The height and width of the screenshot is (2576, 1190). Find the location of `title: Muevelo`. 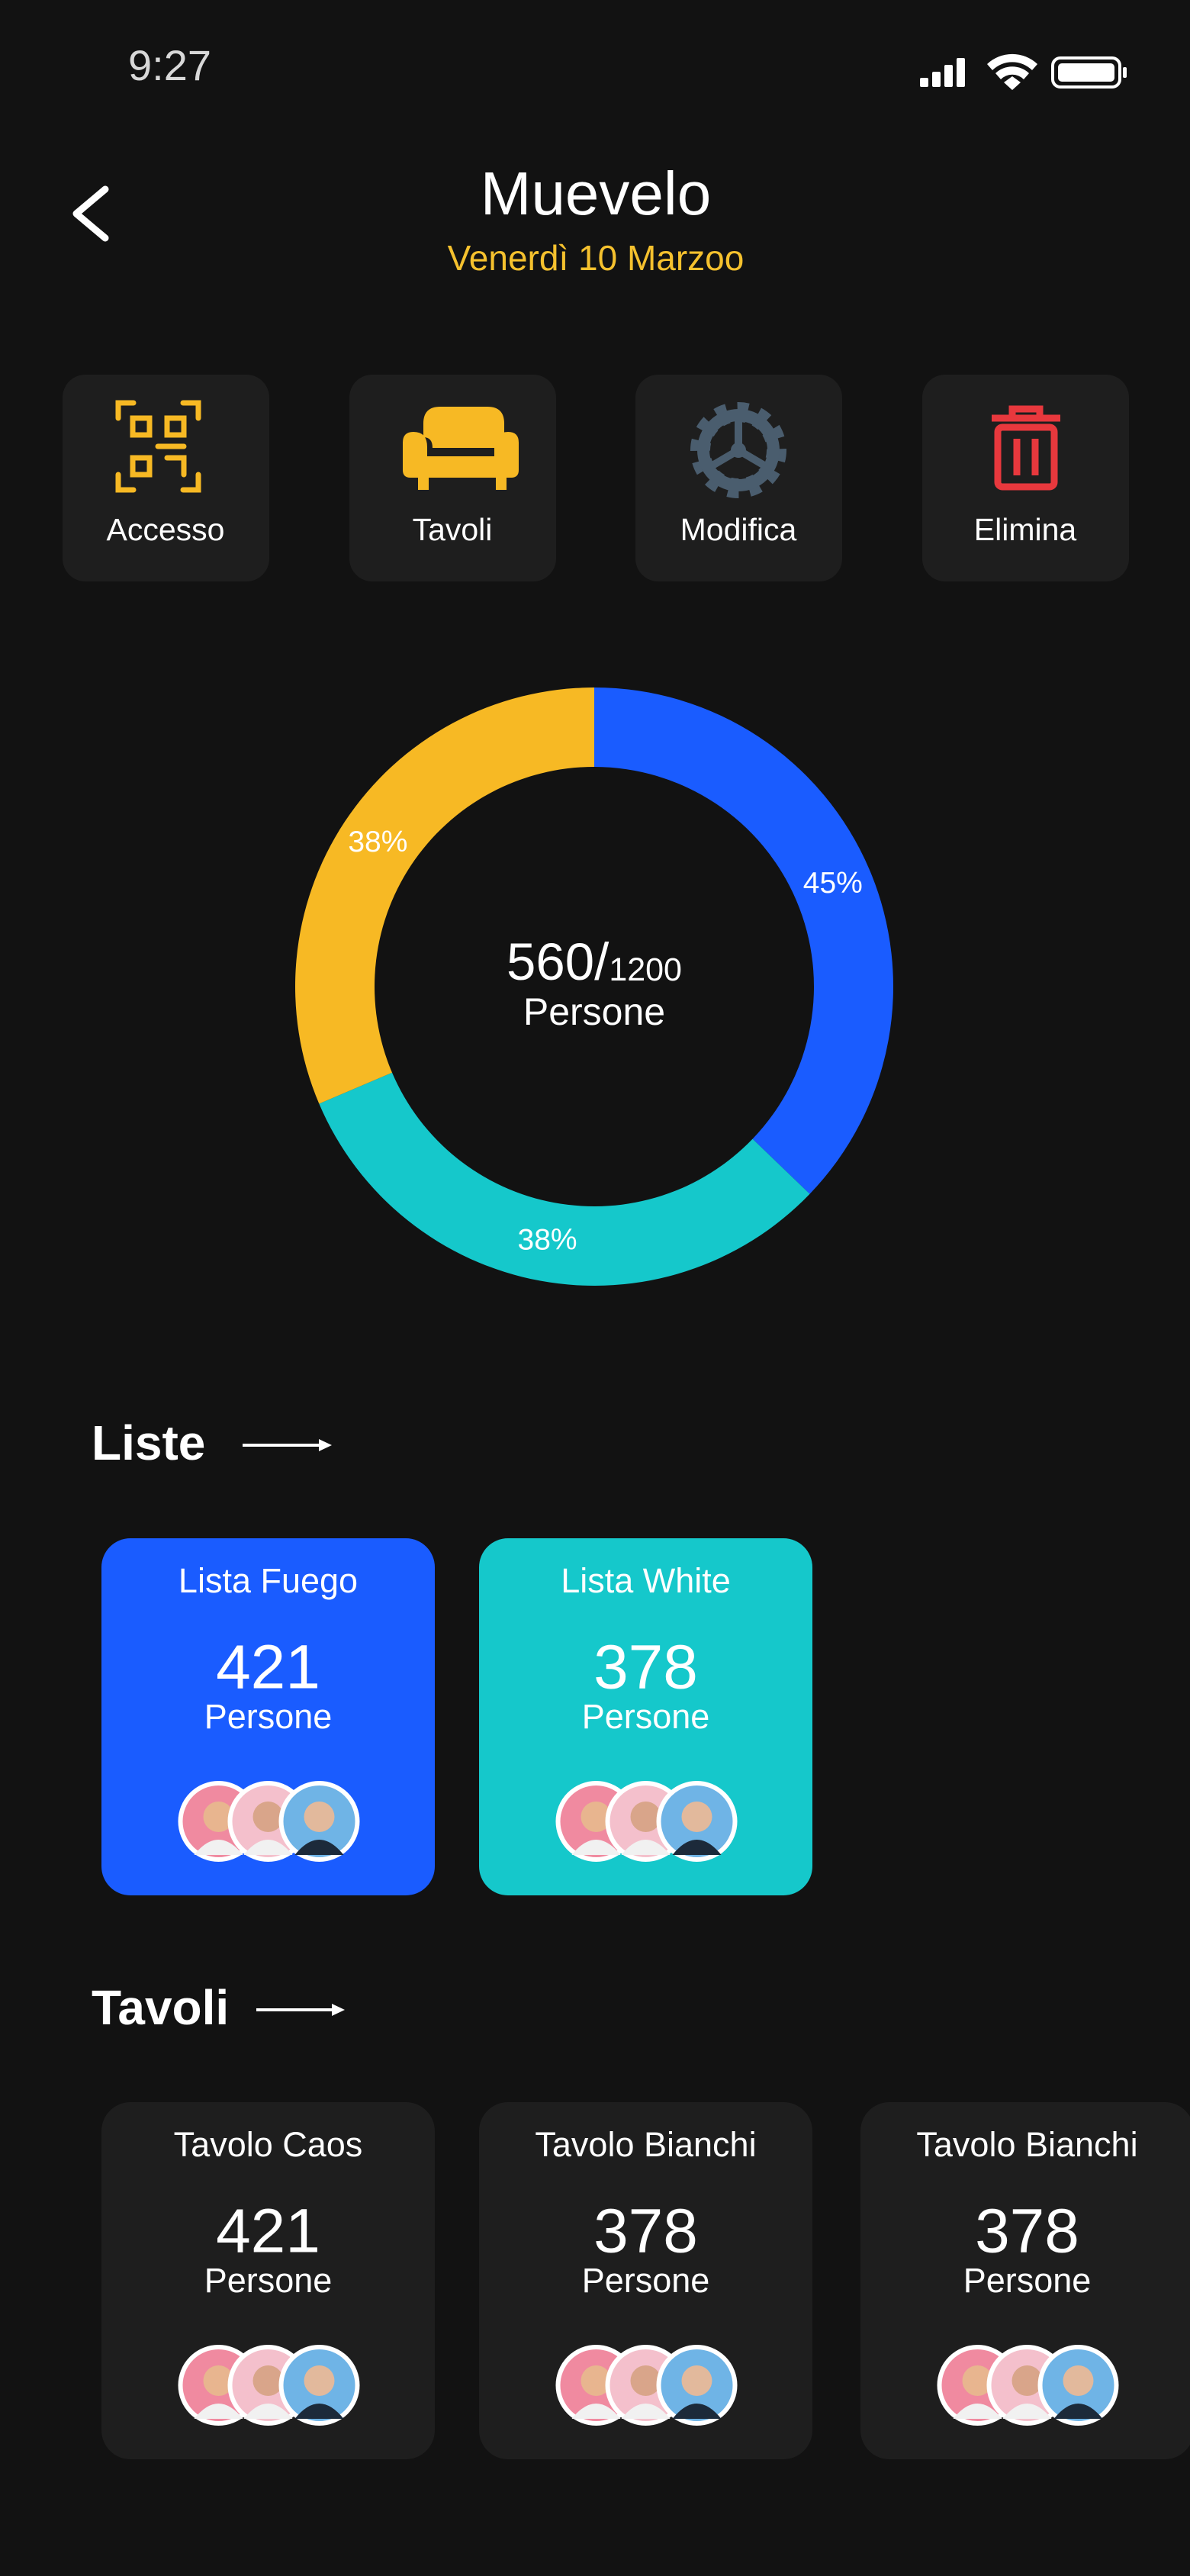

title: Muevelo is located at coordinates (596, 193).